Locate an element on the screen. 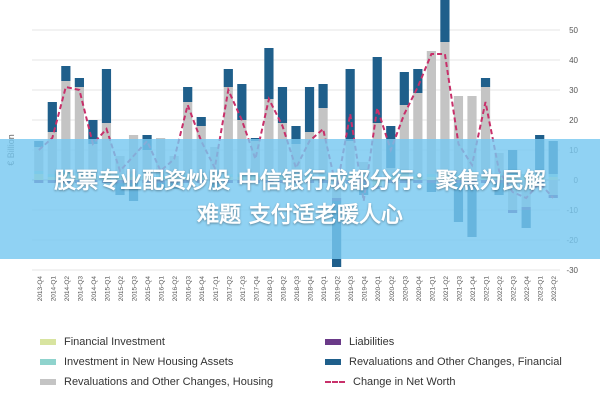  x-tick-label: 2015-Q4 is located at coordinates (148, 289).